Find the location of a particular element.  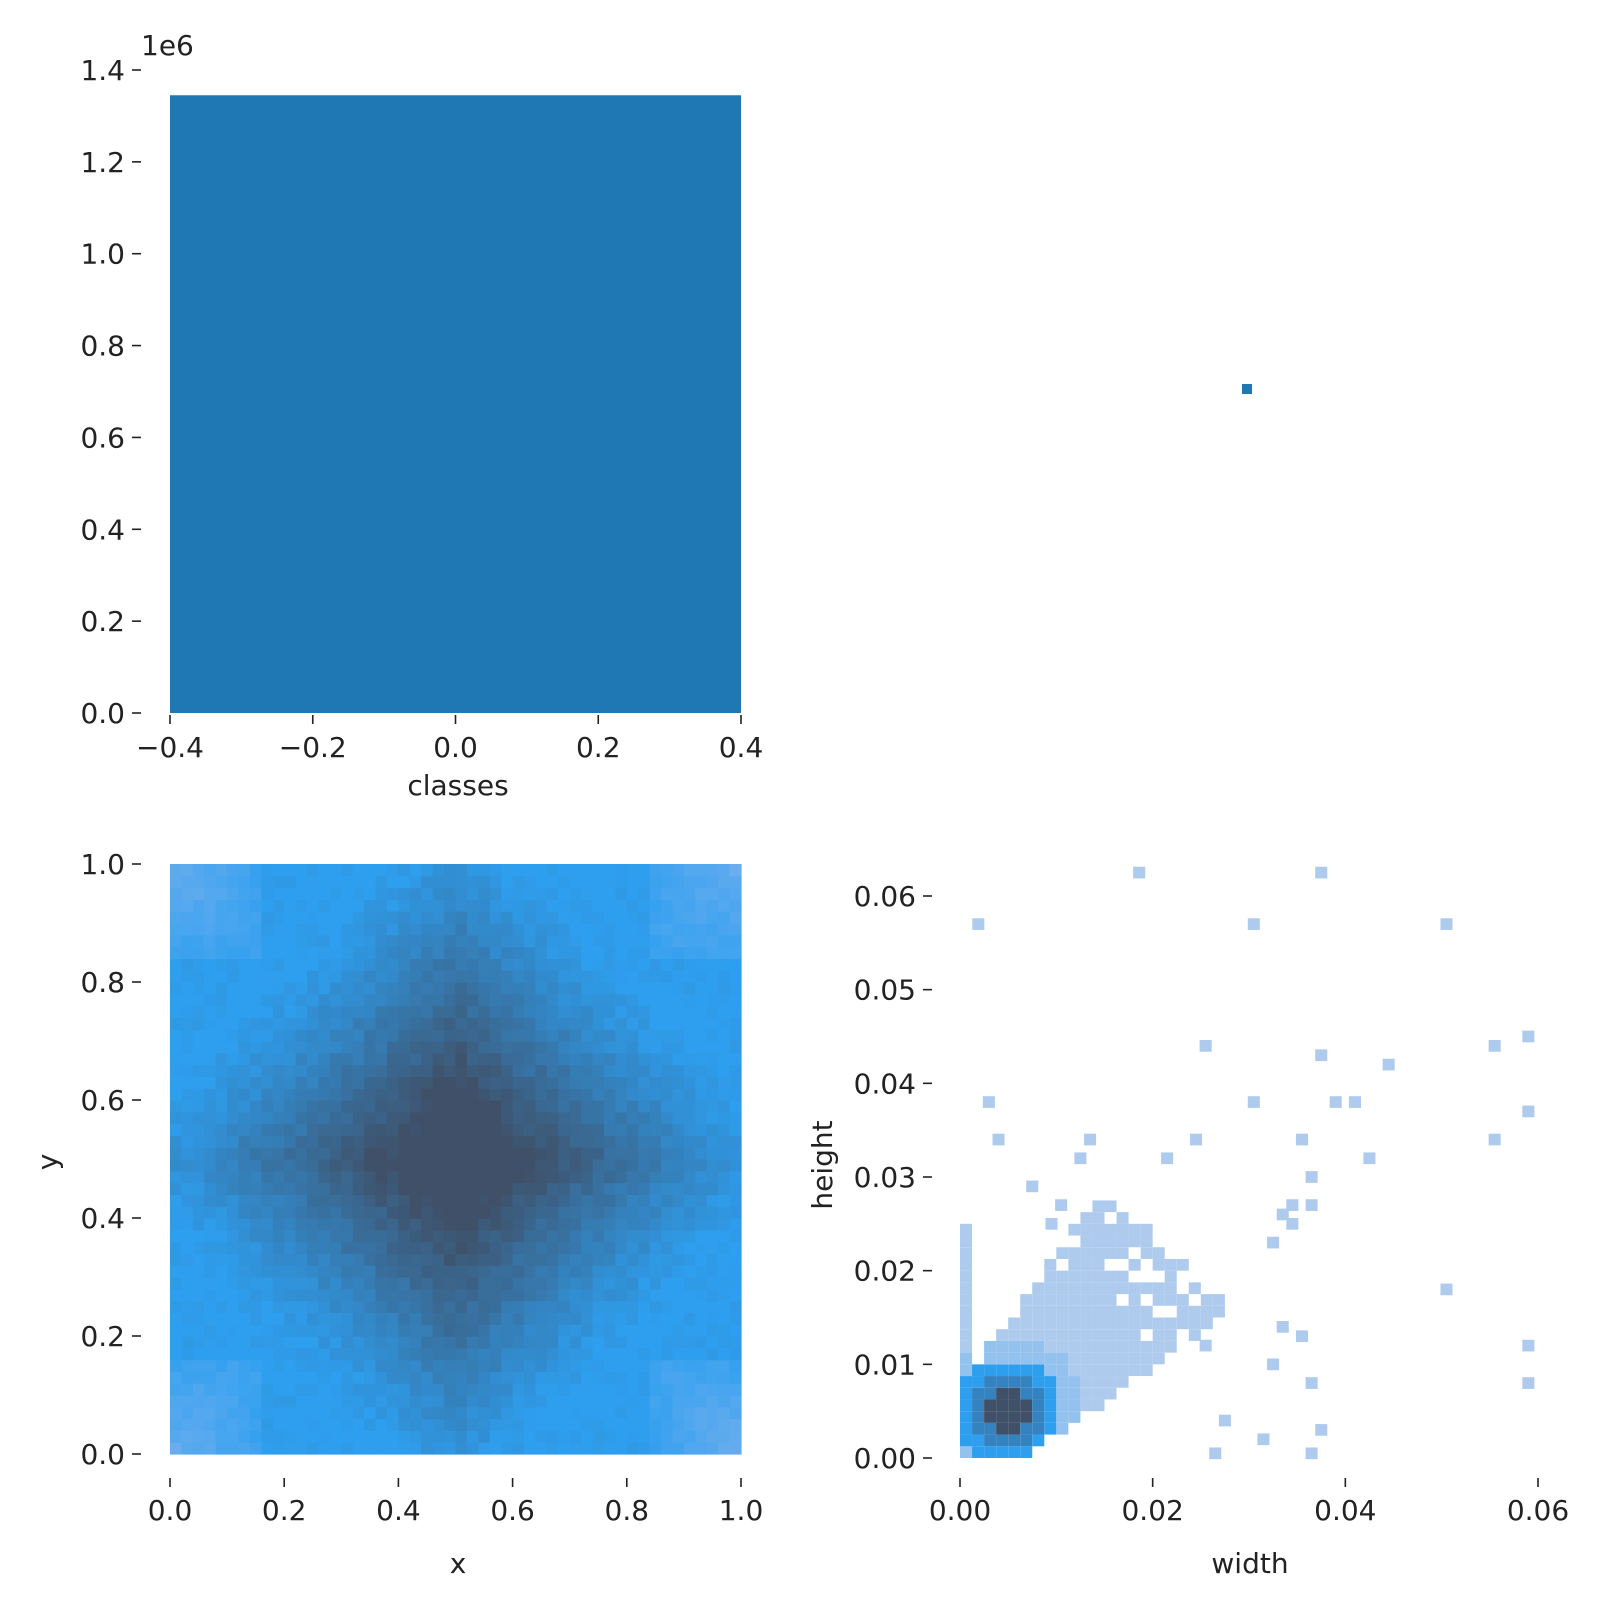

y-axis-y: 0.00.20.40.60.81.0 is located at coordinates (110, 1159).